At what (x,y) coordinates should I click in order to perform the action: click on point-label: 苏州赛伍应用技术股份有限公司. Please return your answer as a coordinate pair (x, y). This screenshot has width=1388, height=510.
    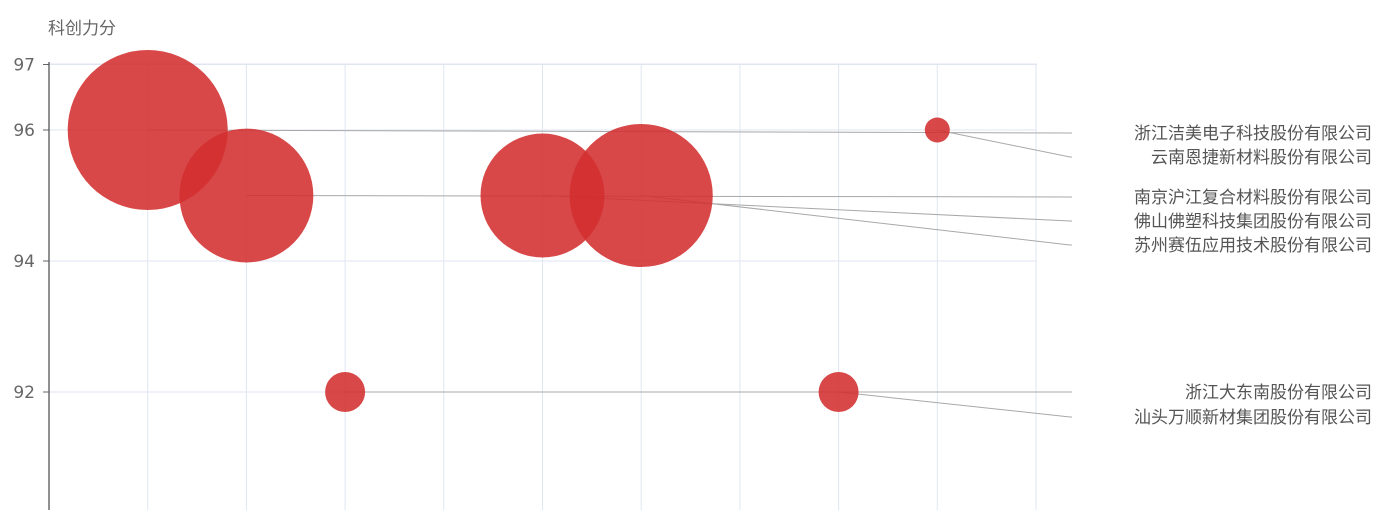
    Looking at the image, I should click on (1253, 245).